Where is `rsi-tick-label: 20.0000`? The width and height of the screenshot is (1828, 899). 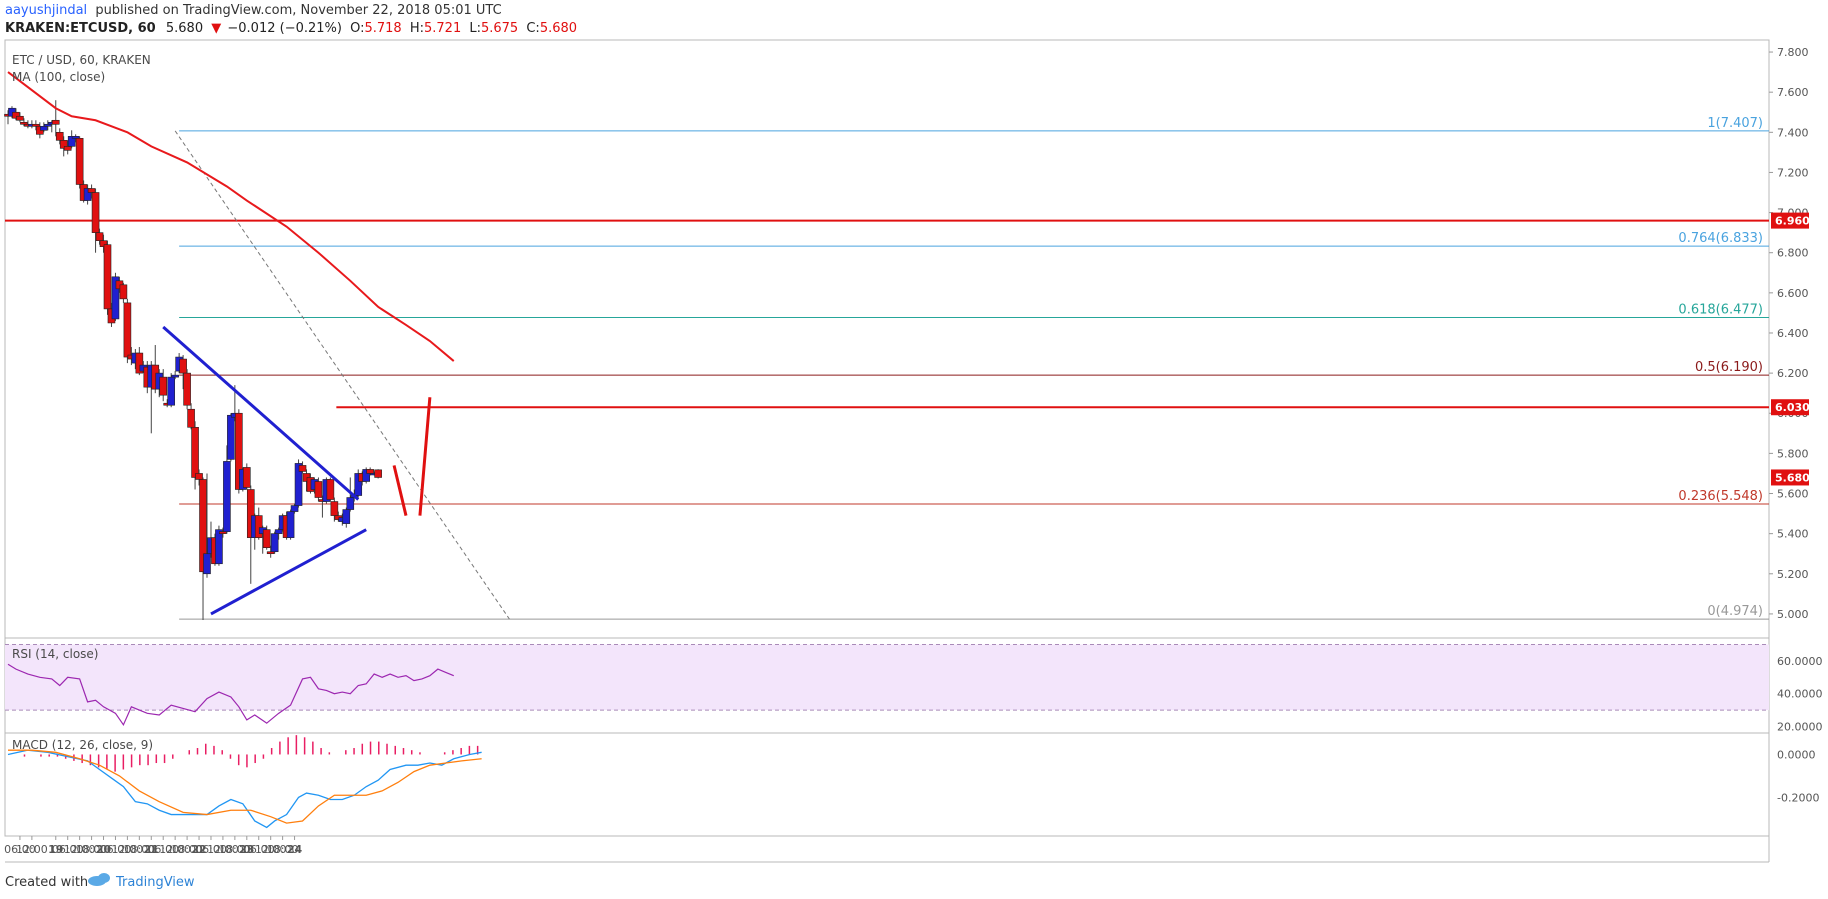
rsi-tick-label: 20.0000 is located at coordinates (1800, 726).